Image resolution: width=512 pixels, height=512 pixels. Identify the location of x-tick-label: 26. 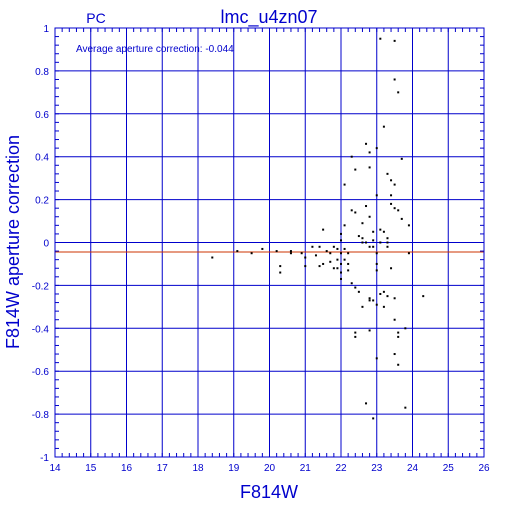
(484, 468).